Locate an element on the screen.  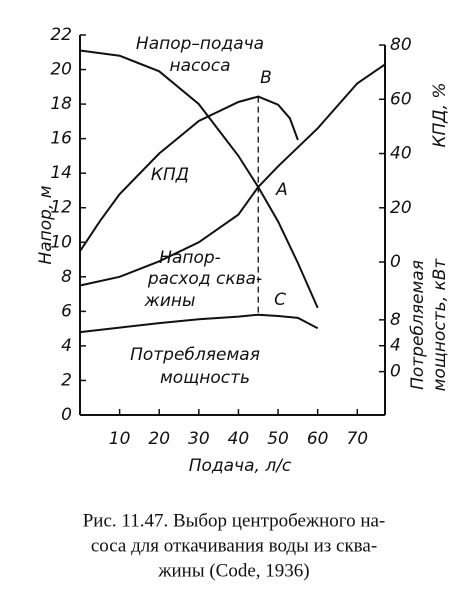
y2-tick-label: 80 is located at coordinates (401, 45).